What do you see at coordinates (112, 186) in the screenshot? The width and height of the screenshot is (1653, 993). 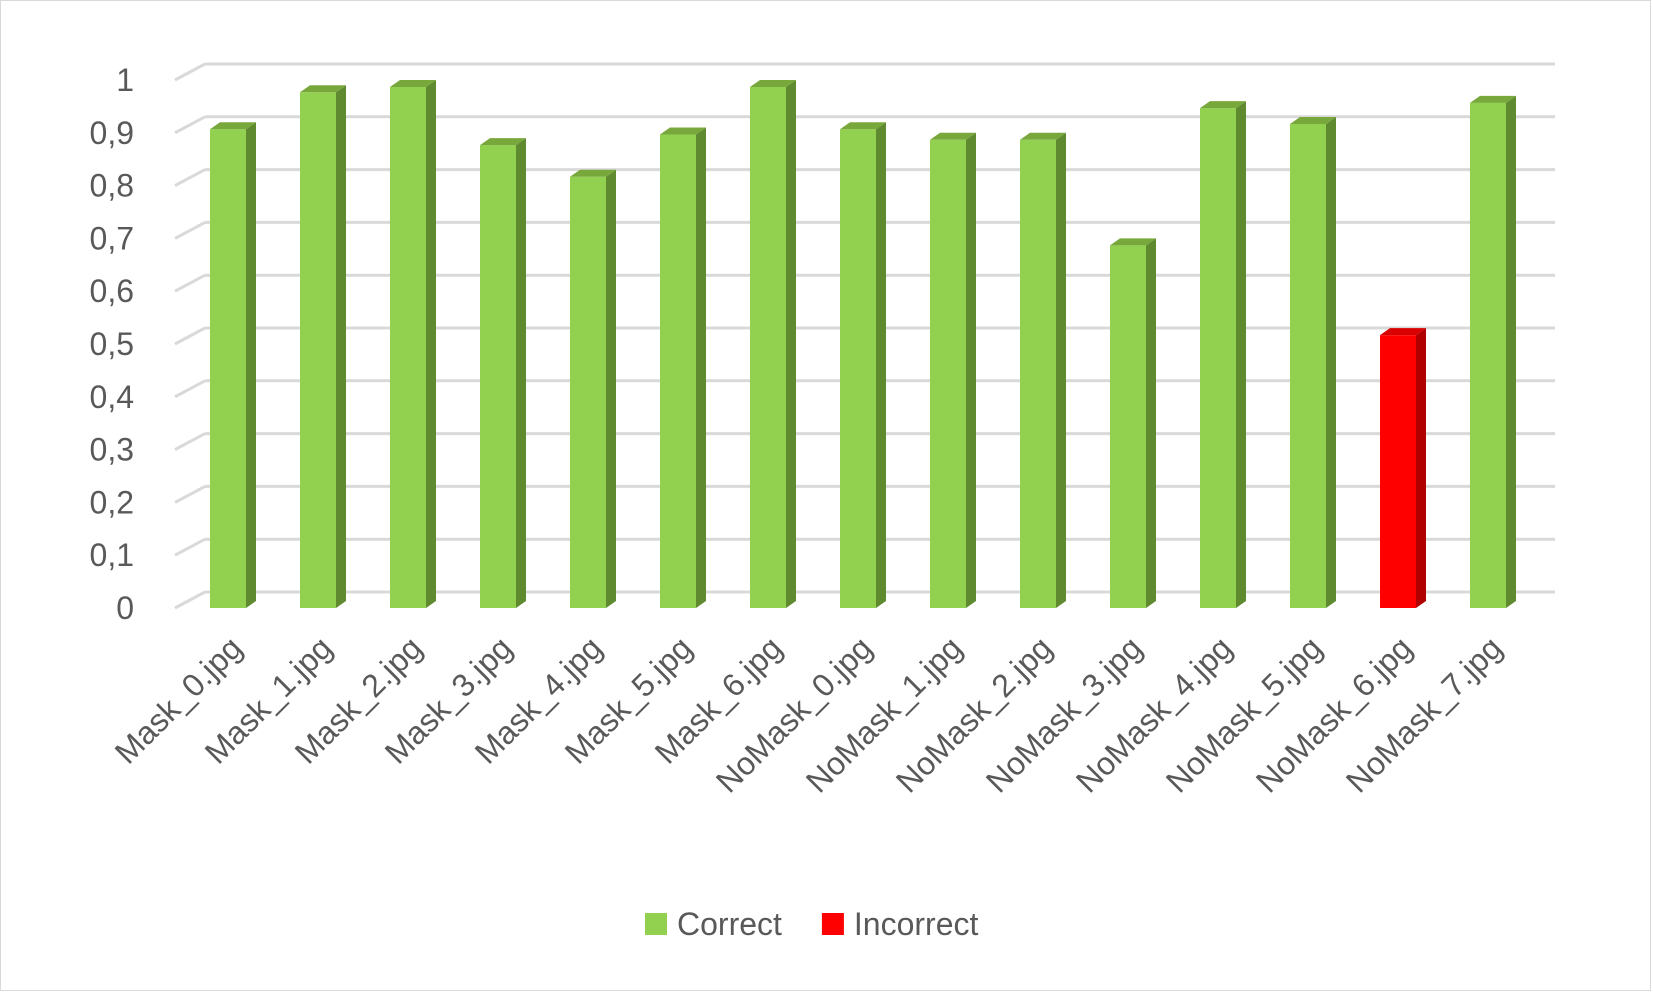 I see `y-tick-label: 0,8` at bounding box center [112, 186].